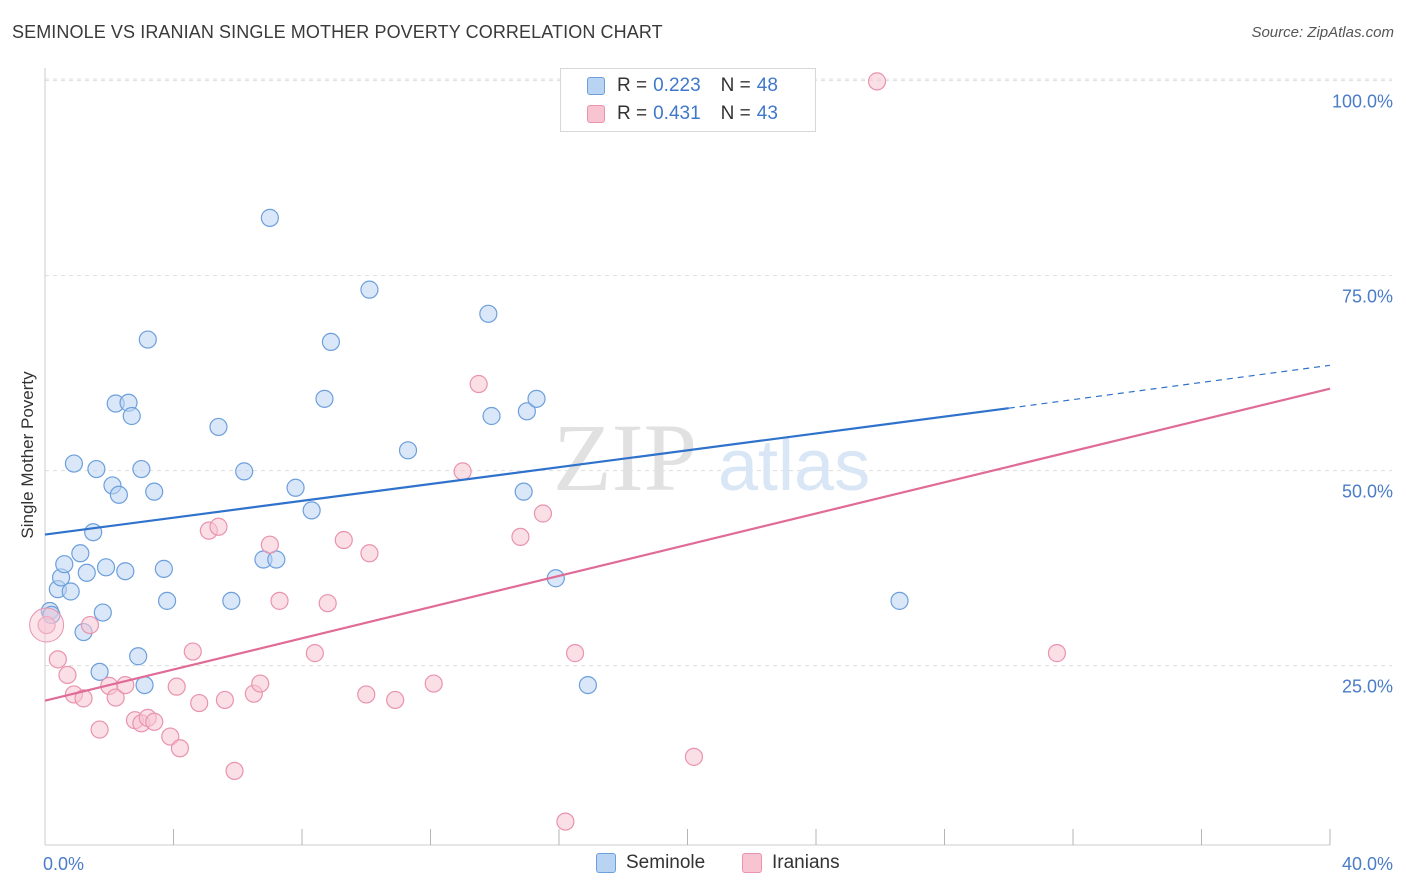 The height and width of the screenshot is (892, 1406). What do you see at coordinates (1169, 386) in the screenshot?
I see `trend-line-seminole-extension` at bounding box center [1169, 386].